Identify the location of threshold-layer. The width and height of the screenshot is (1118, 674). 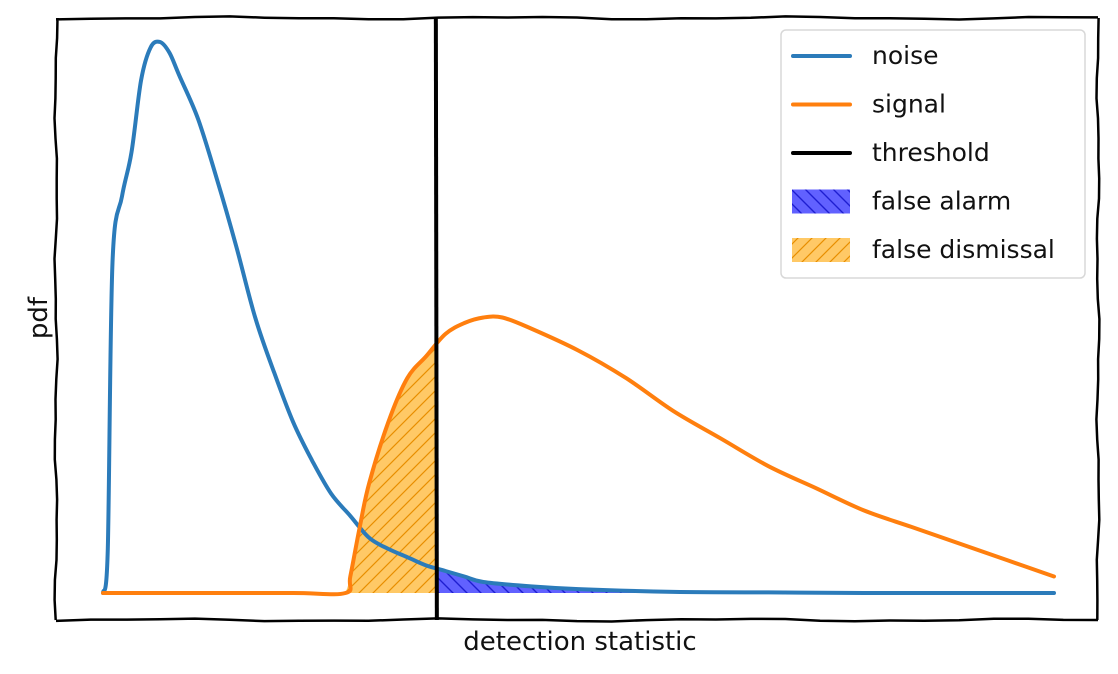
(436, 319).